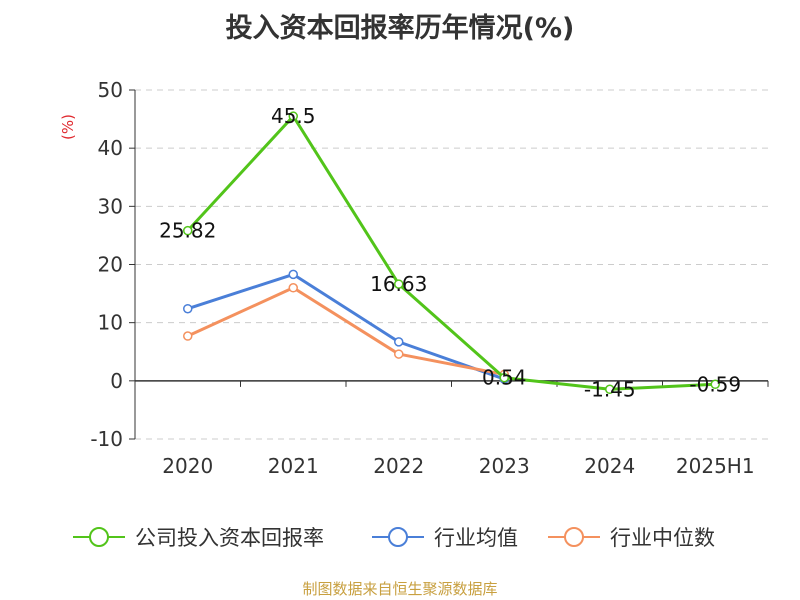 The image size is (800, 600). Describe the element at coordinates (110, 206) in the screenshot. I see `y-tick-label: 30` at that location.